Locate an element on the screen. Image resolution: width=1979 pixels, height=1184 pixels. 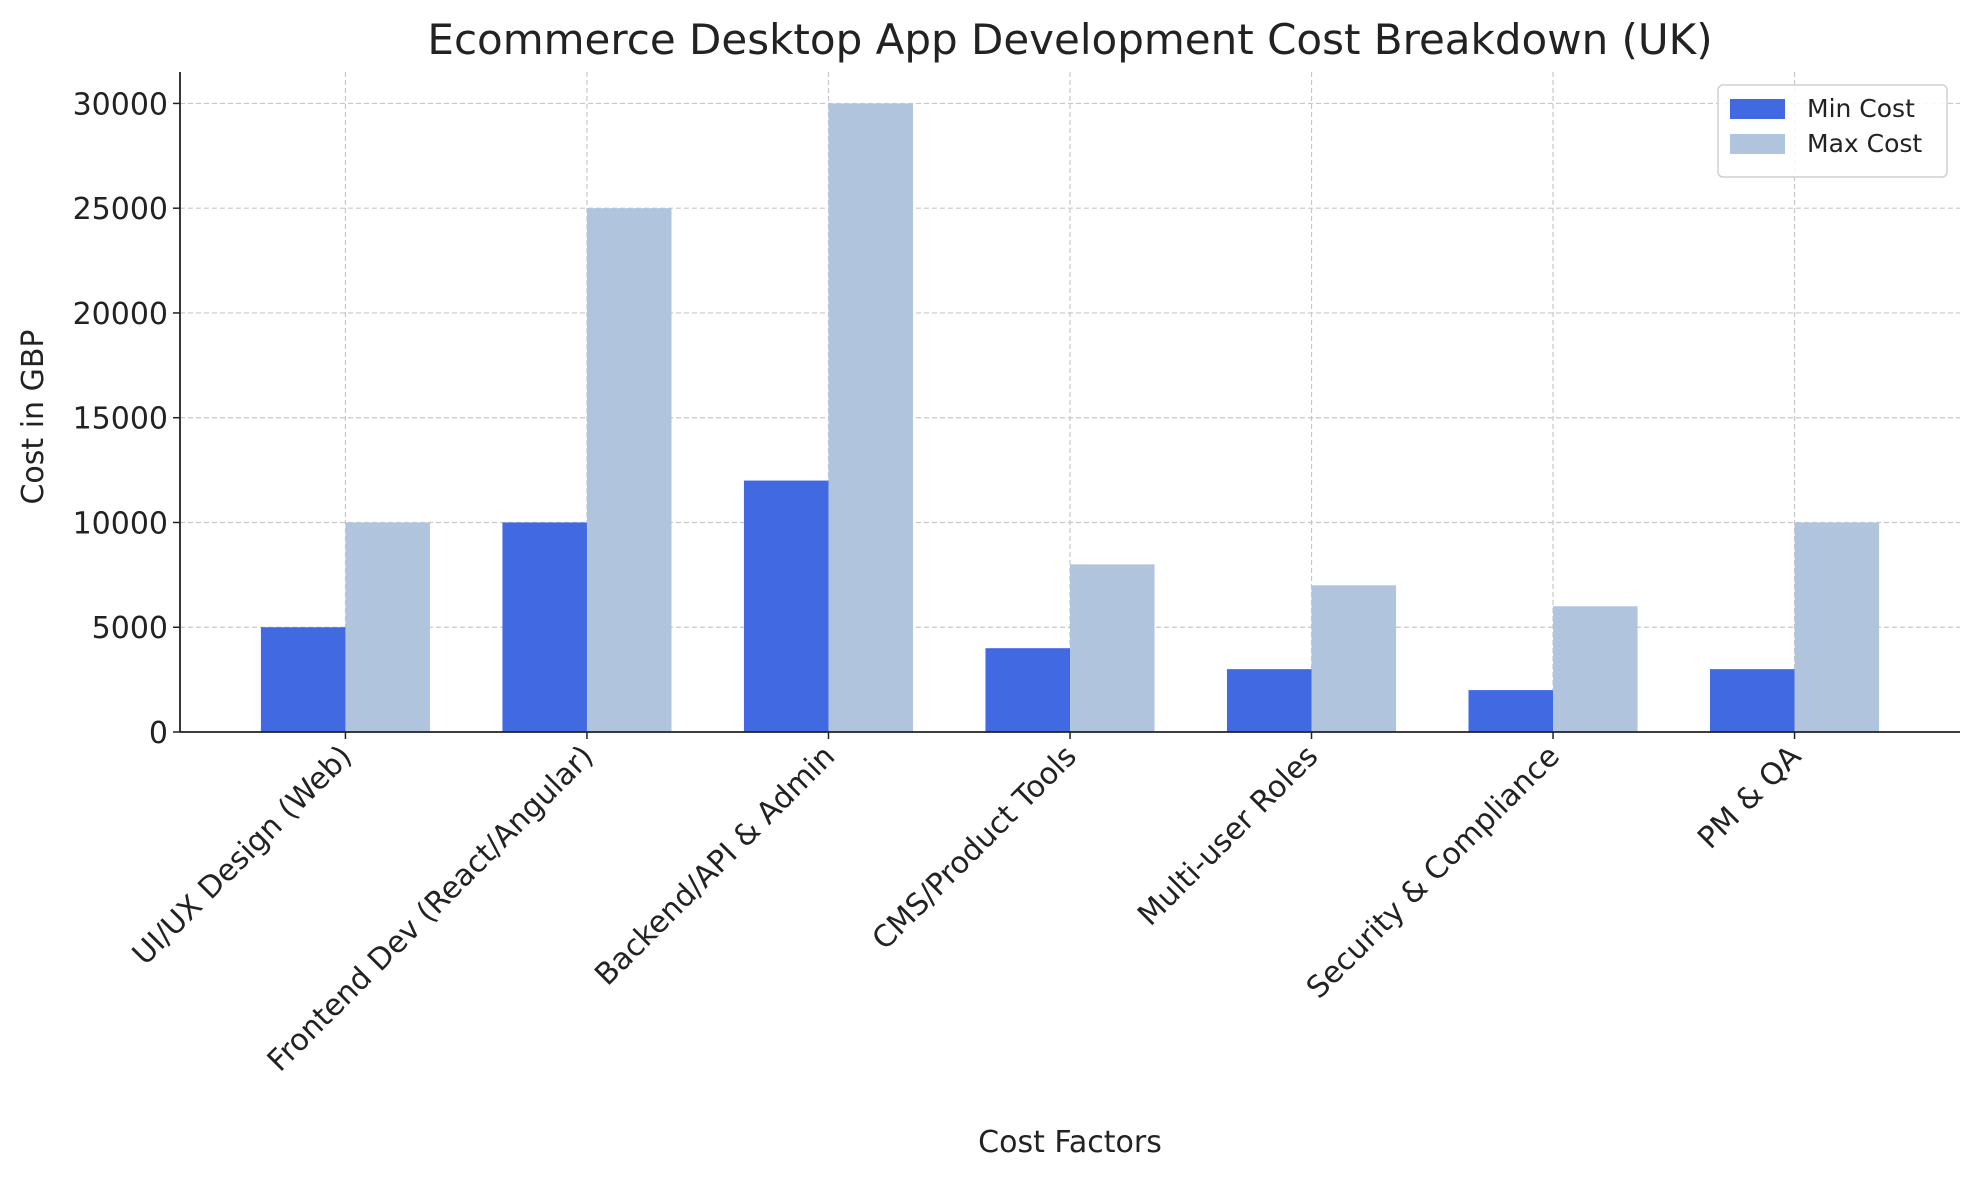
y-tick-label: 20000 is located at coordinates (120, 314).